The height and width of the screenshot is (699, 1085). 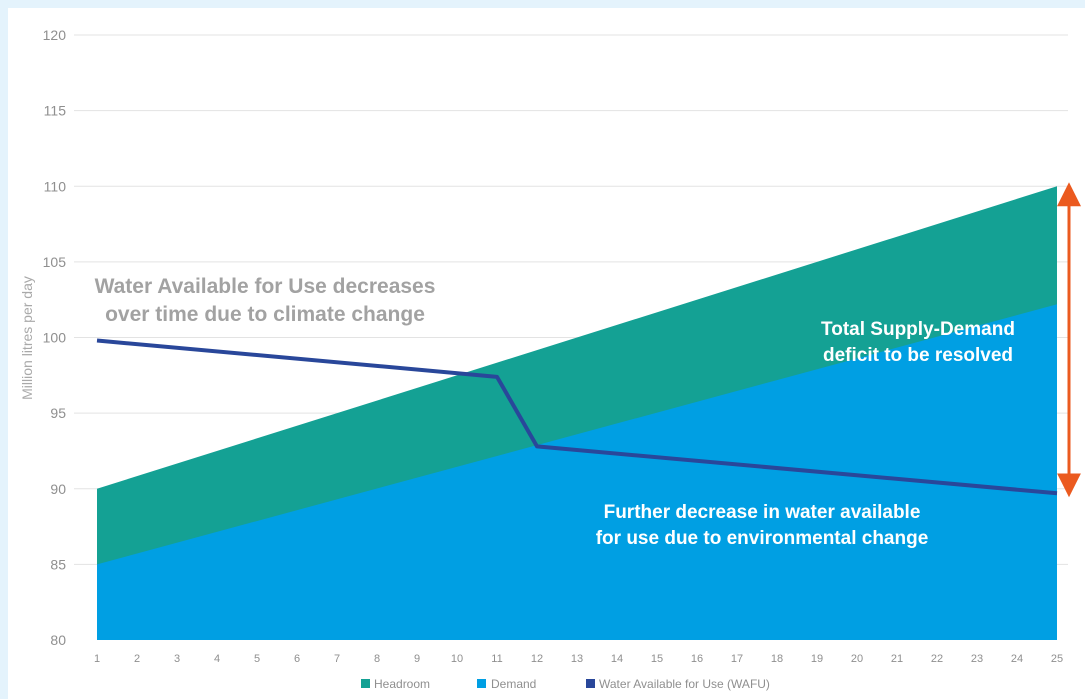 I want to click on x-tick-4: 4, so click(x=217, y=659).